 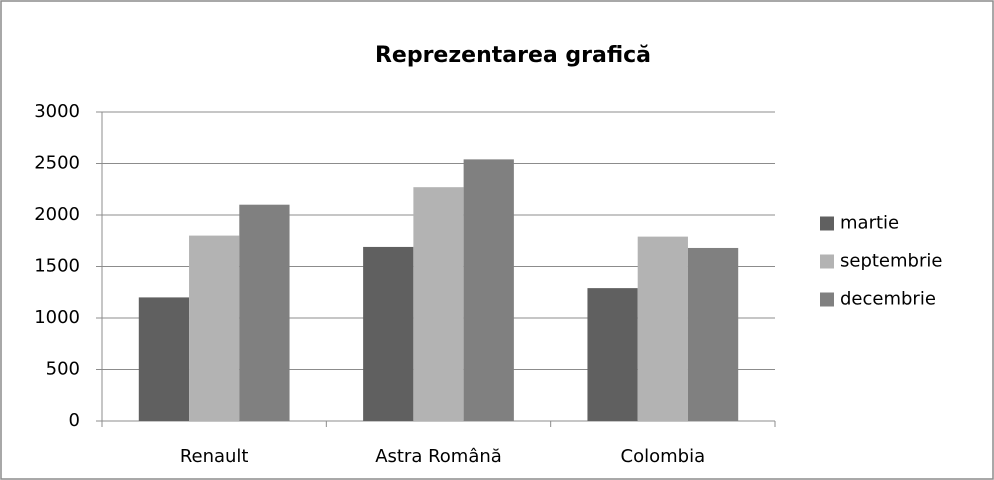 What do you see at coordinates (63, 369) in the screenshot?
I see `y-tick-label: 500` at bounding box center [63, 369].